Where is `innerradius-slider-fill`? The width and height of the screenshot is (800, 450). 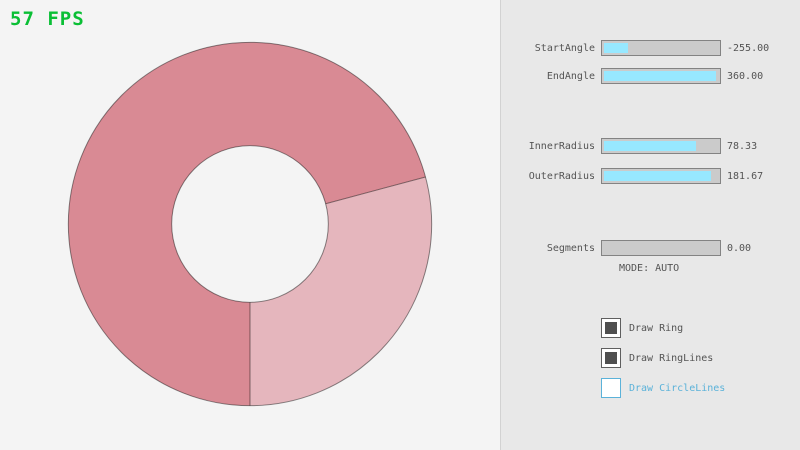
innerradius-slider-fill is located at coordinates (650, 146).